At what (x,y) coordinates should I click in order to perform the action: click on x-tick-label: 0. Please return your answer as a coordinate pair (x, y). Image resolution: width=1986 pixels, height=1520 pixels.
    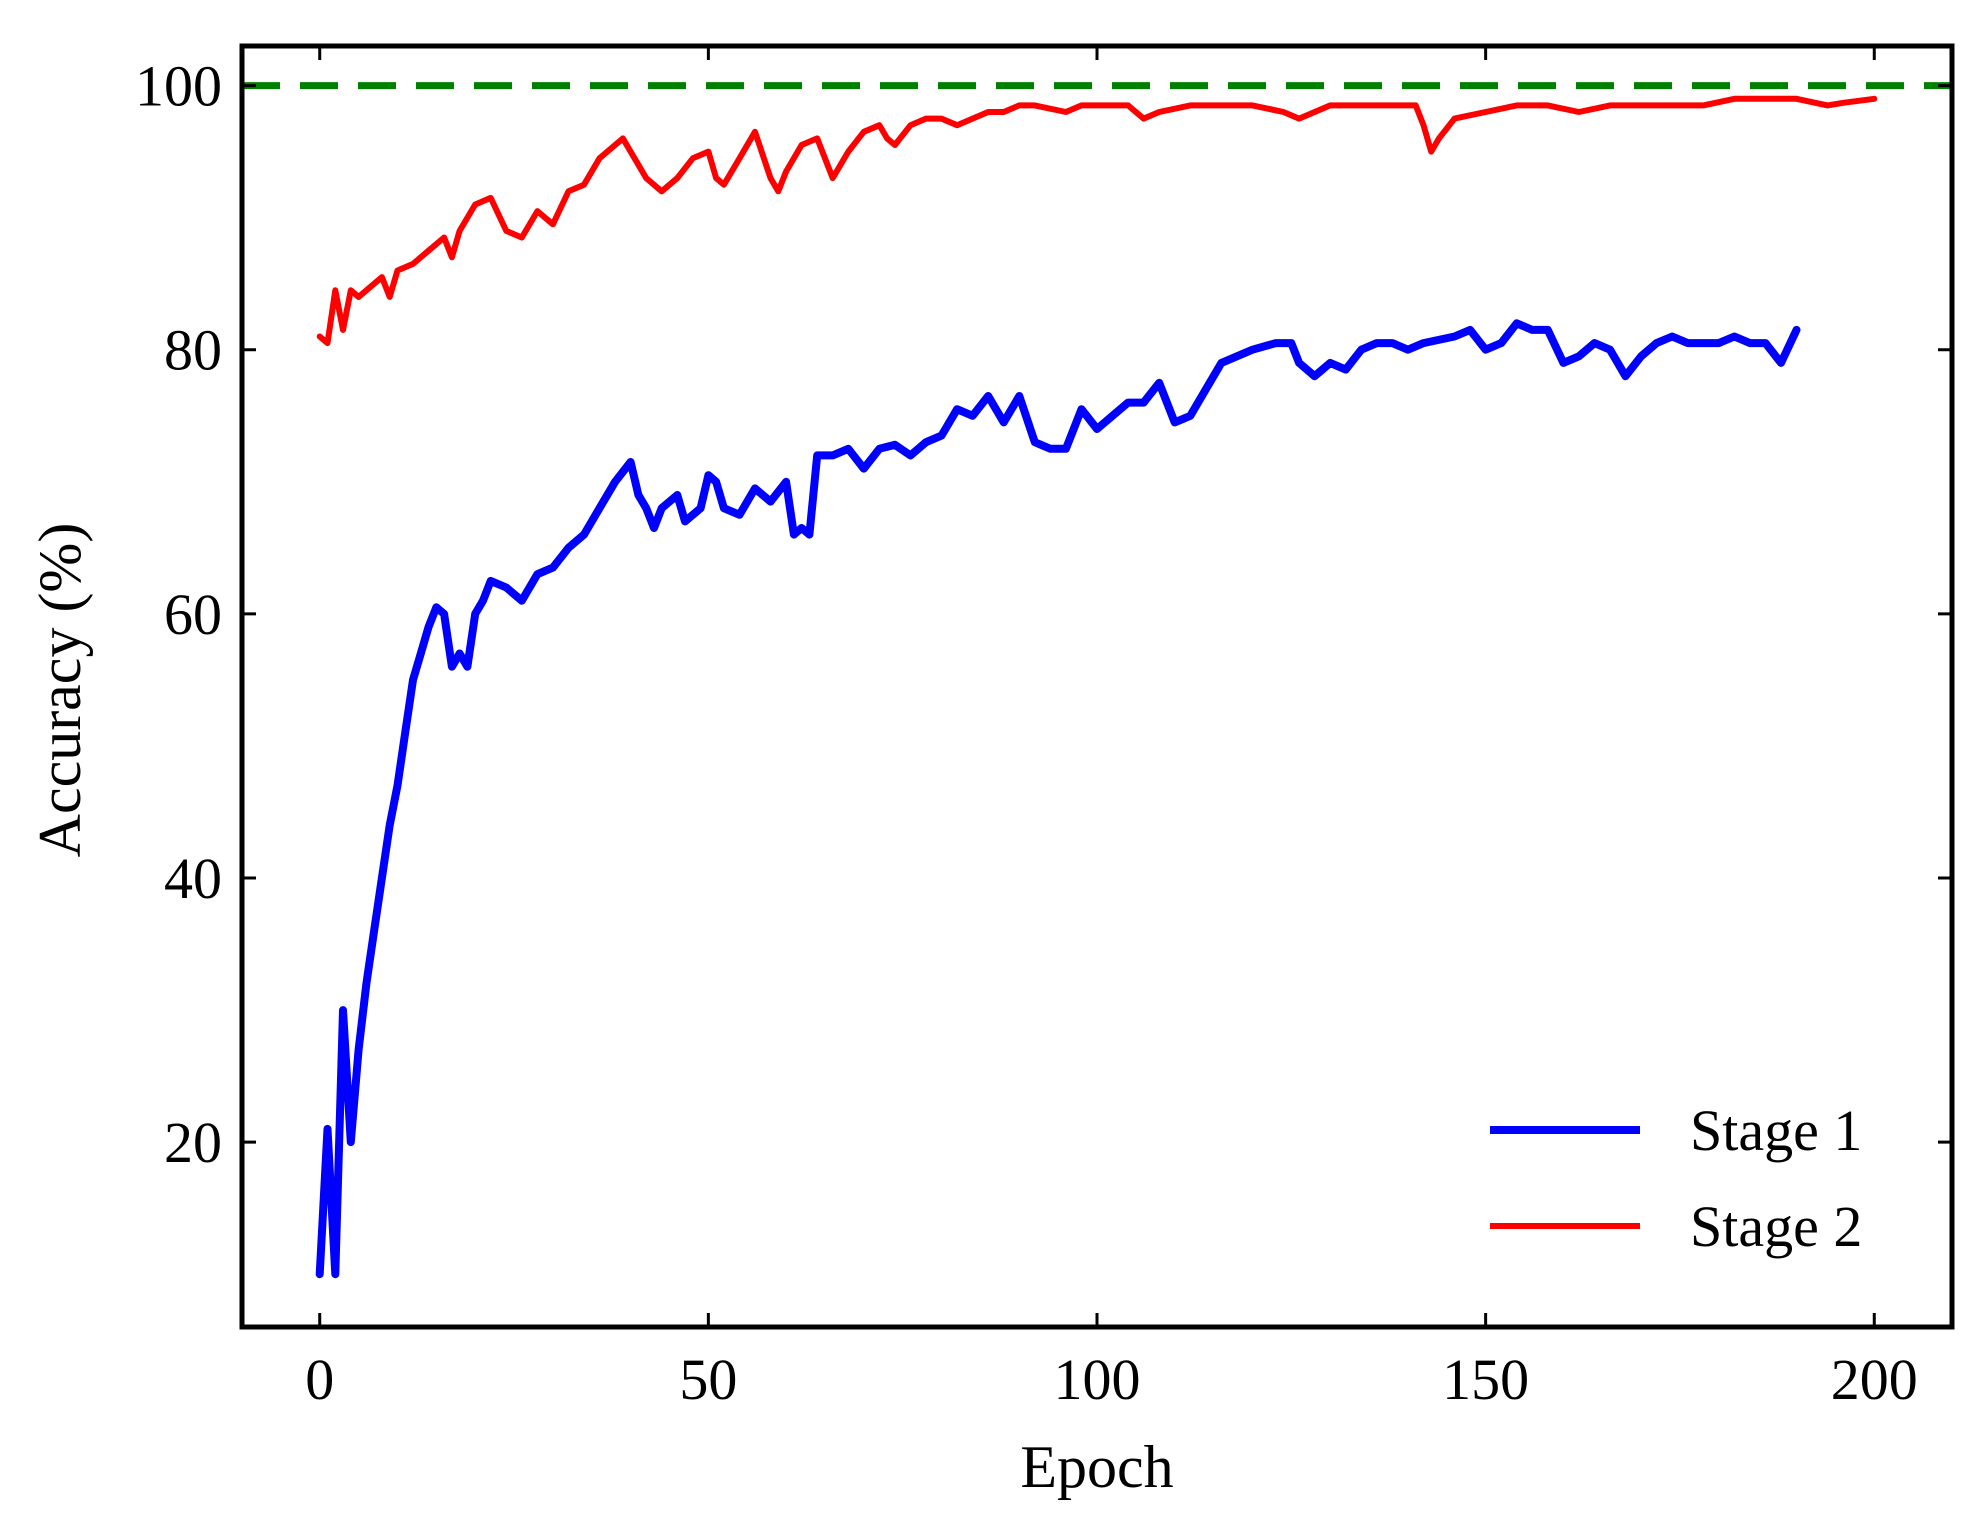
    Looking at the image, I should click on (319, 1379).